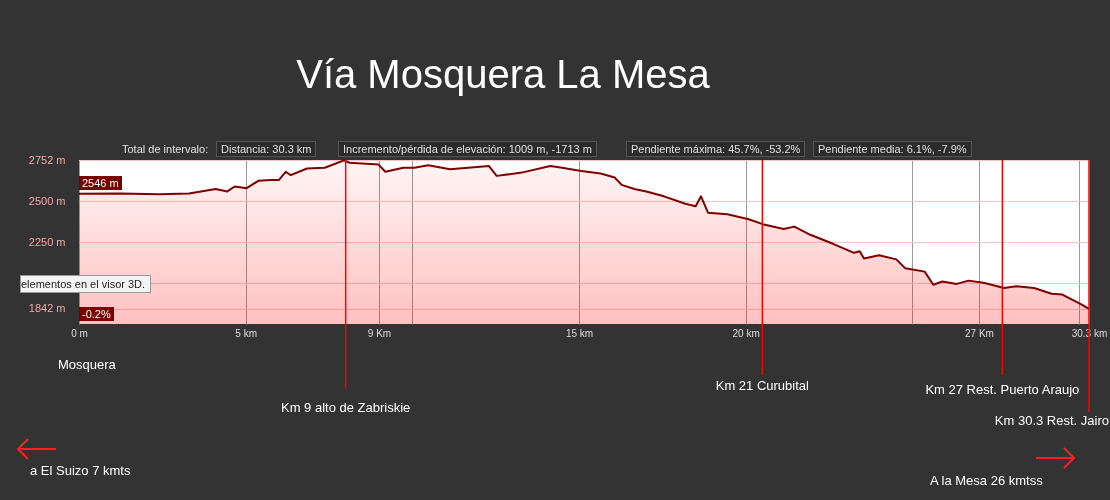  Describe the element at coordinates (266, 149) in the screenshot. I see `text: Distancia: 30.3 km` at that location.